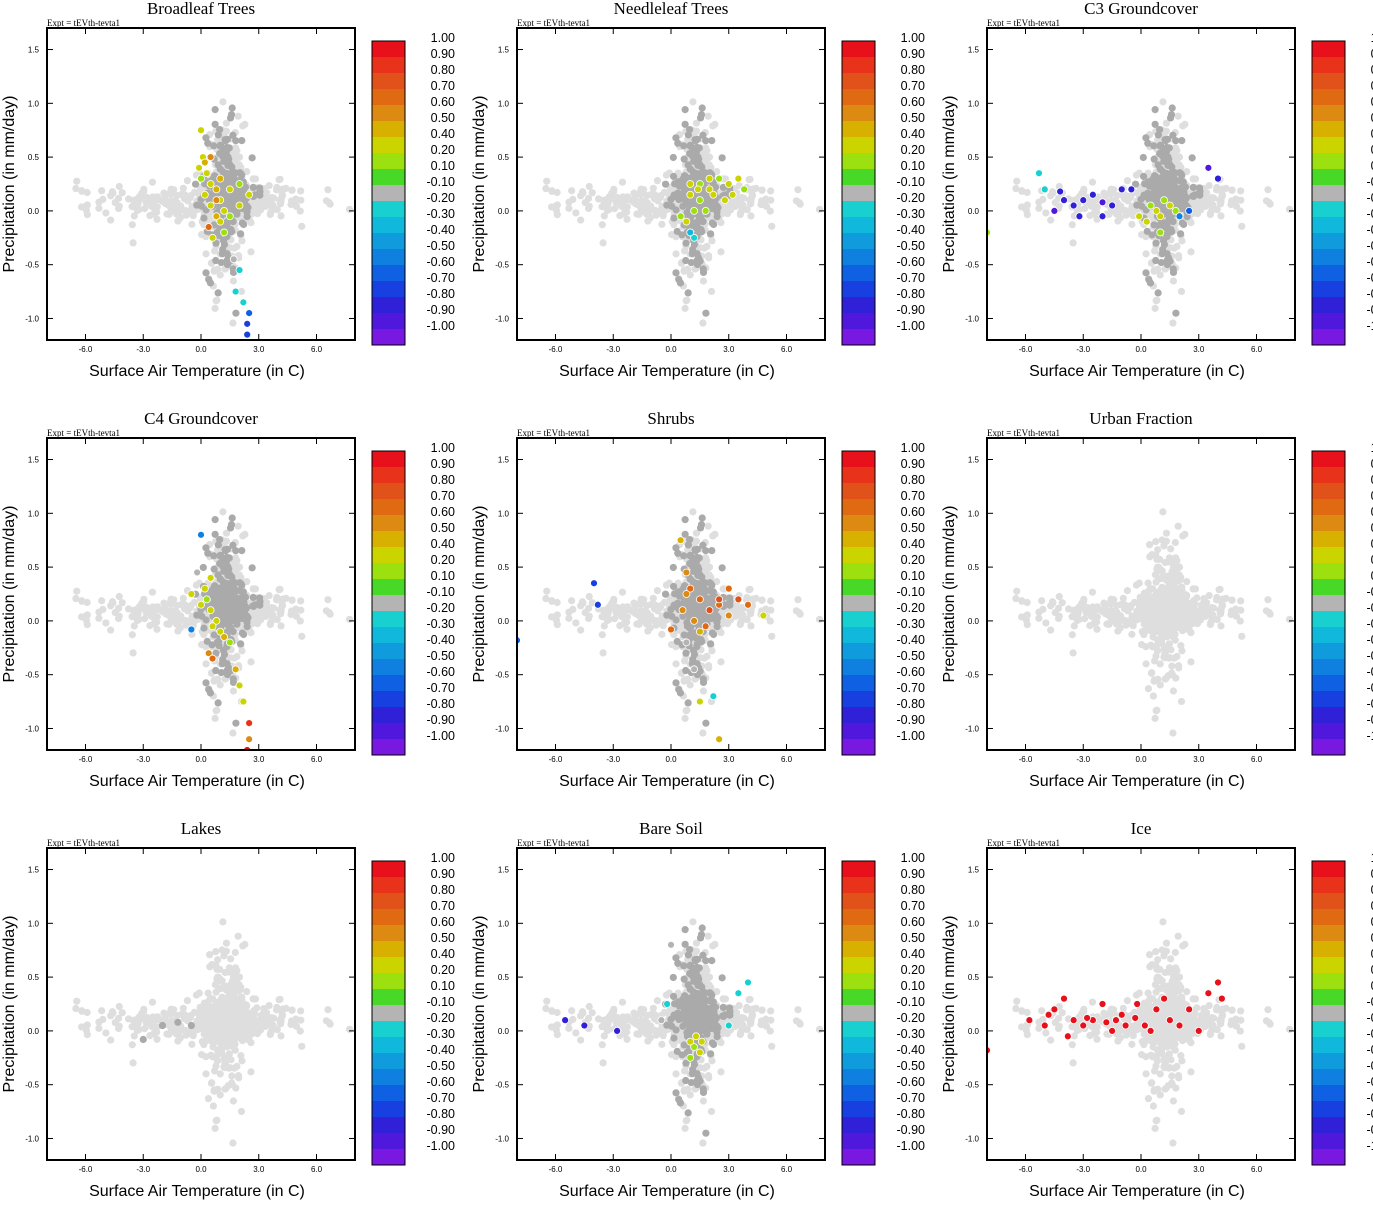 The width and height of the screenshot is (1373, 1230). What do you see at coordinates (259, 759) in the screenshot?
I see `x-tick-label: 3.0` at bounding box center [259, 759].